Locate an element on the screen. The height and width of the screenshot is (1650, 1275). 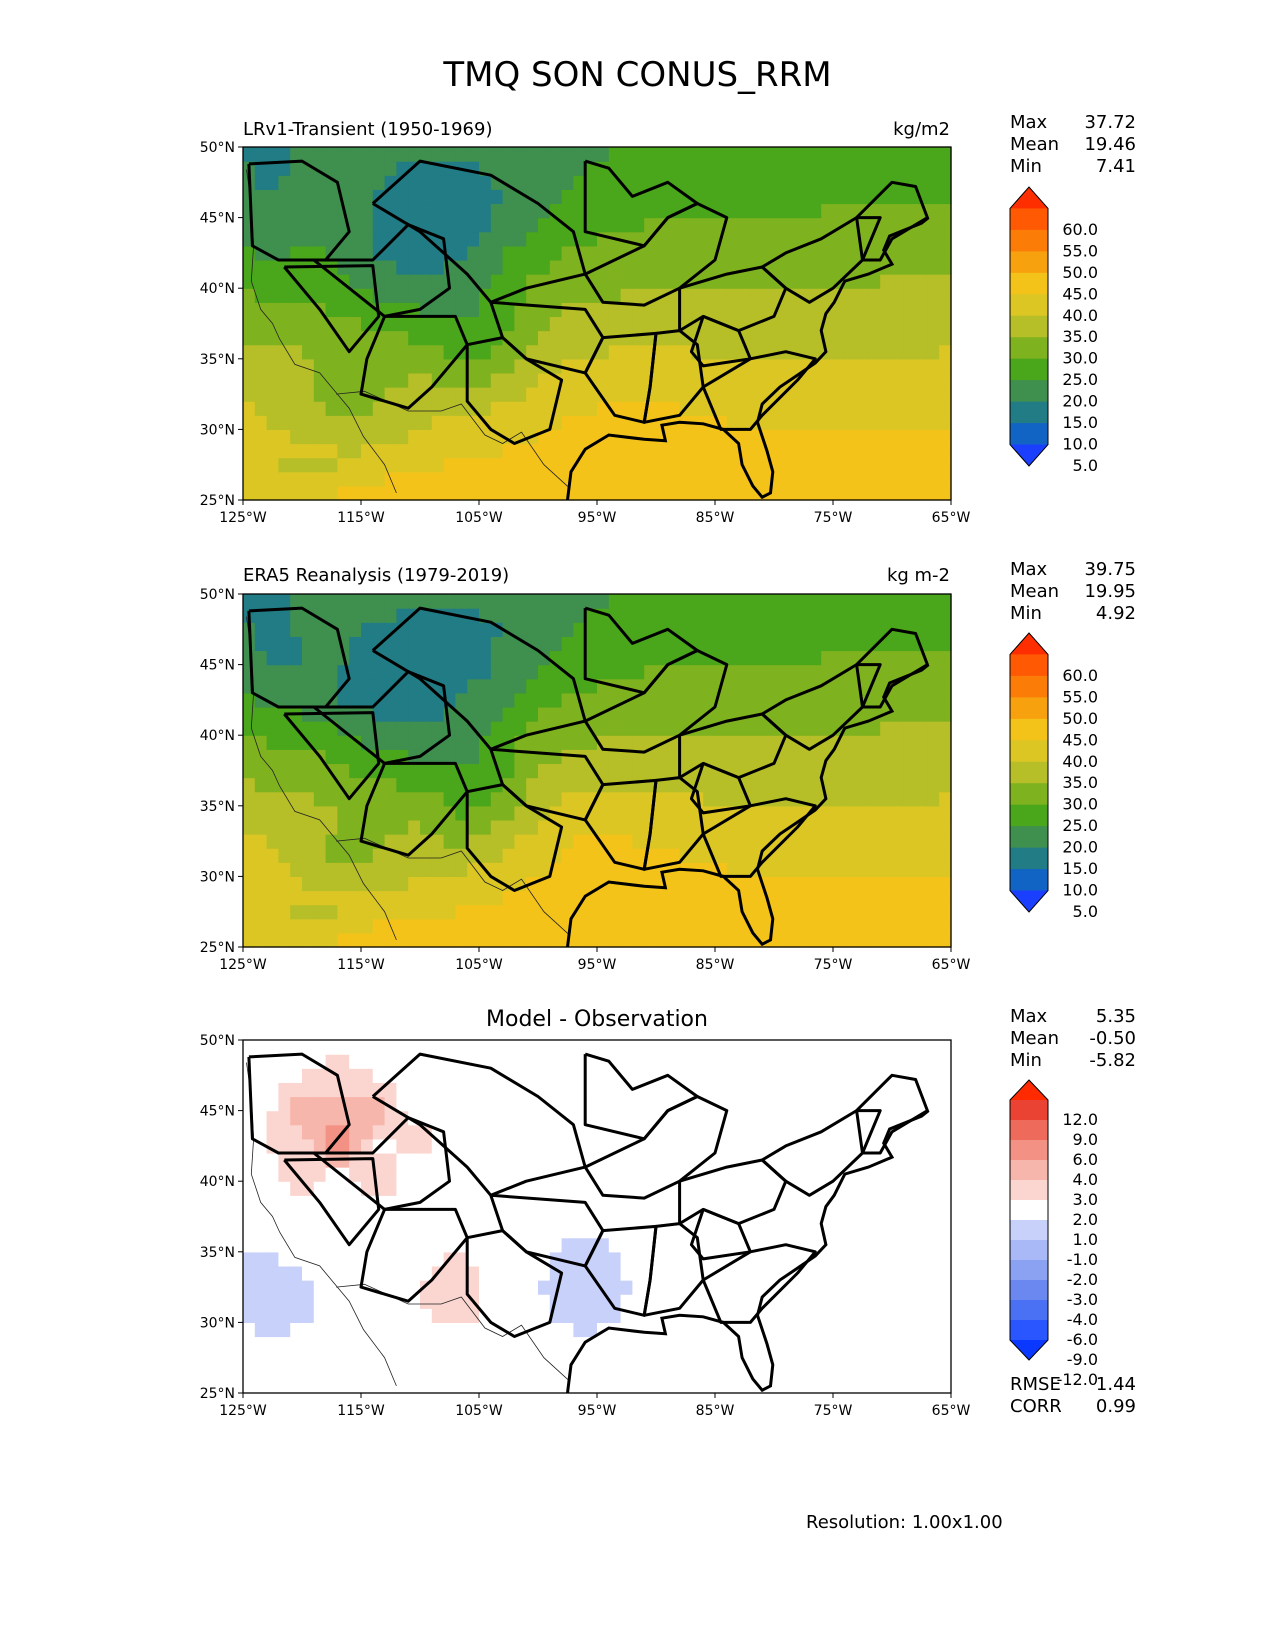
basin-boundary is located at coordinates (733, 299).